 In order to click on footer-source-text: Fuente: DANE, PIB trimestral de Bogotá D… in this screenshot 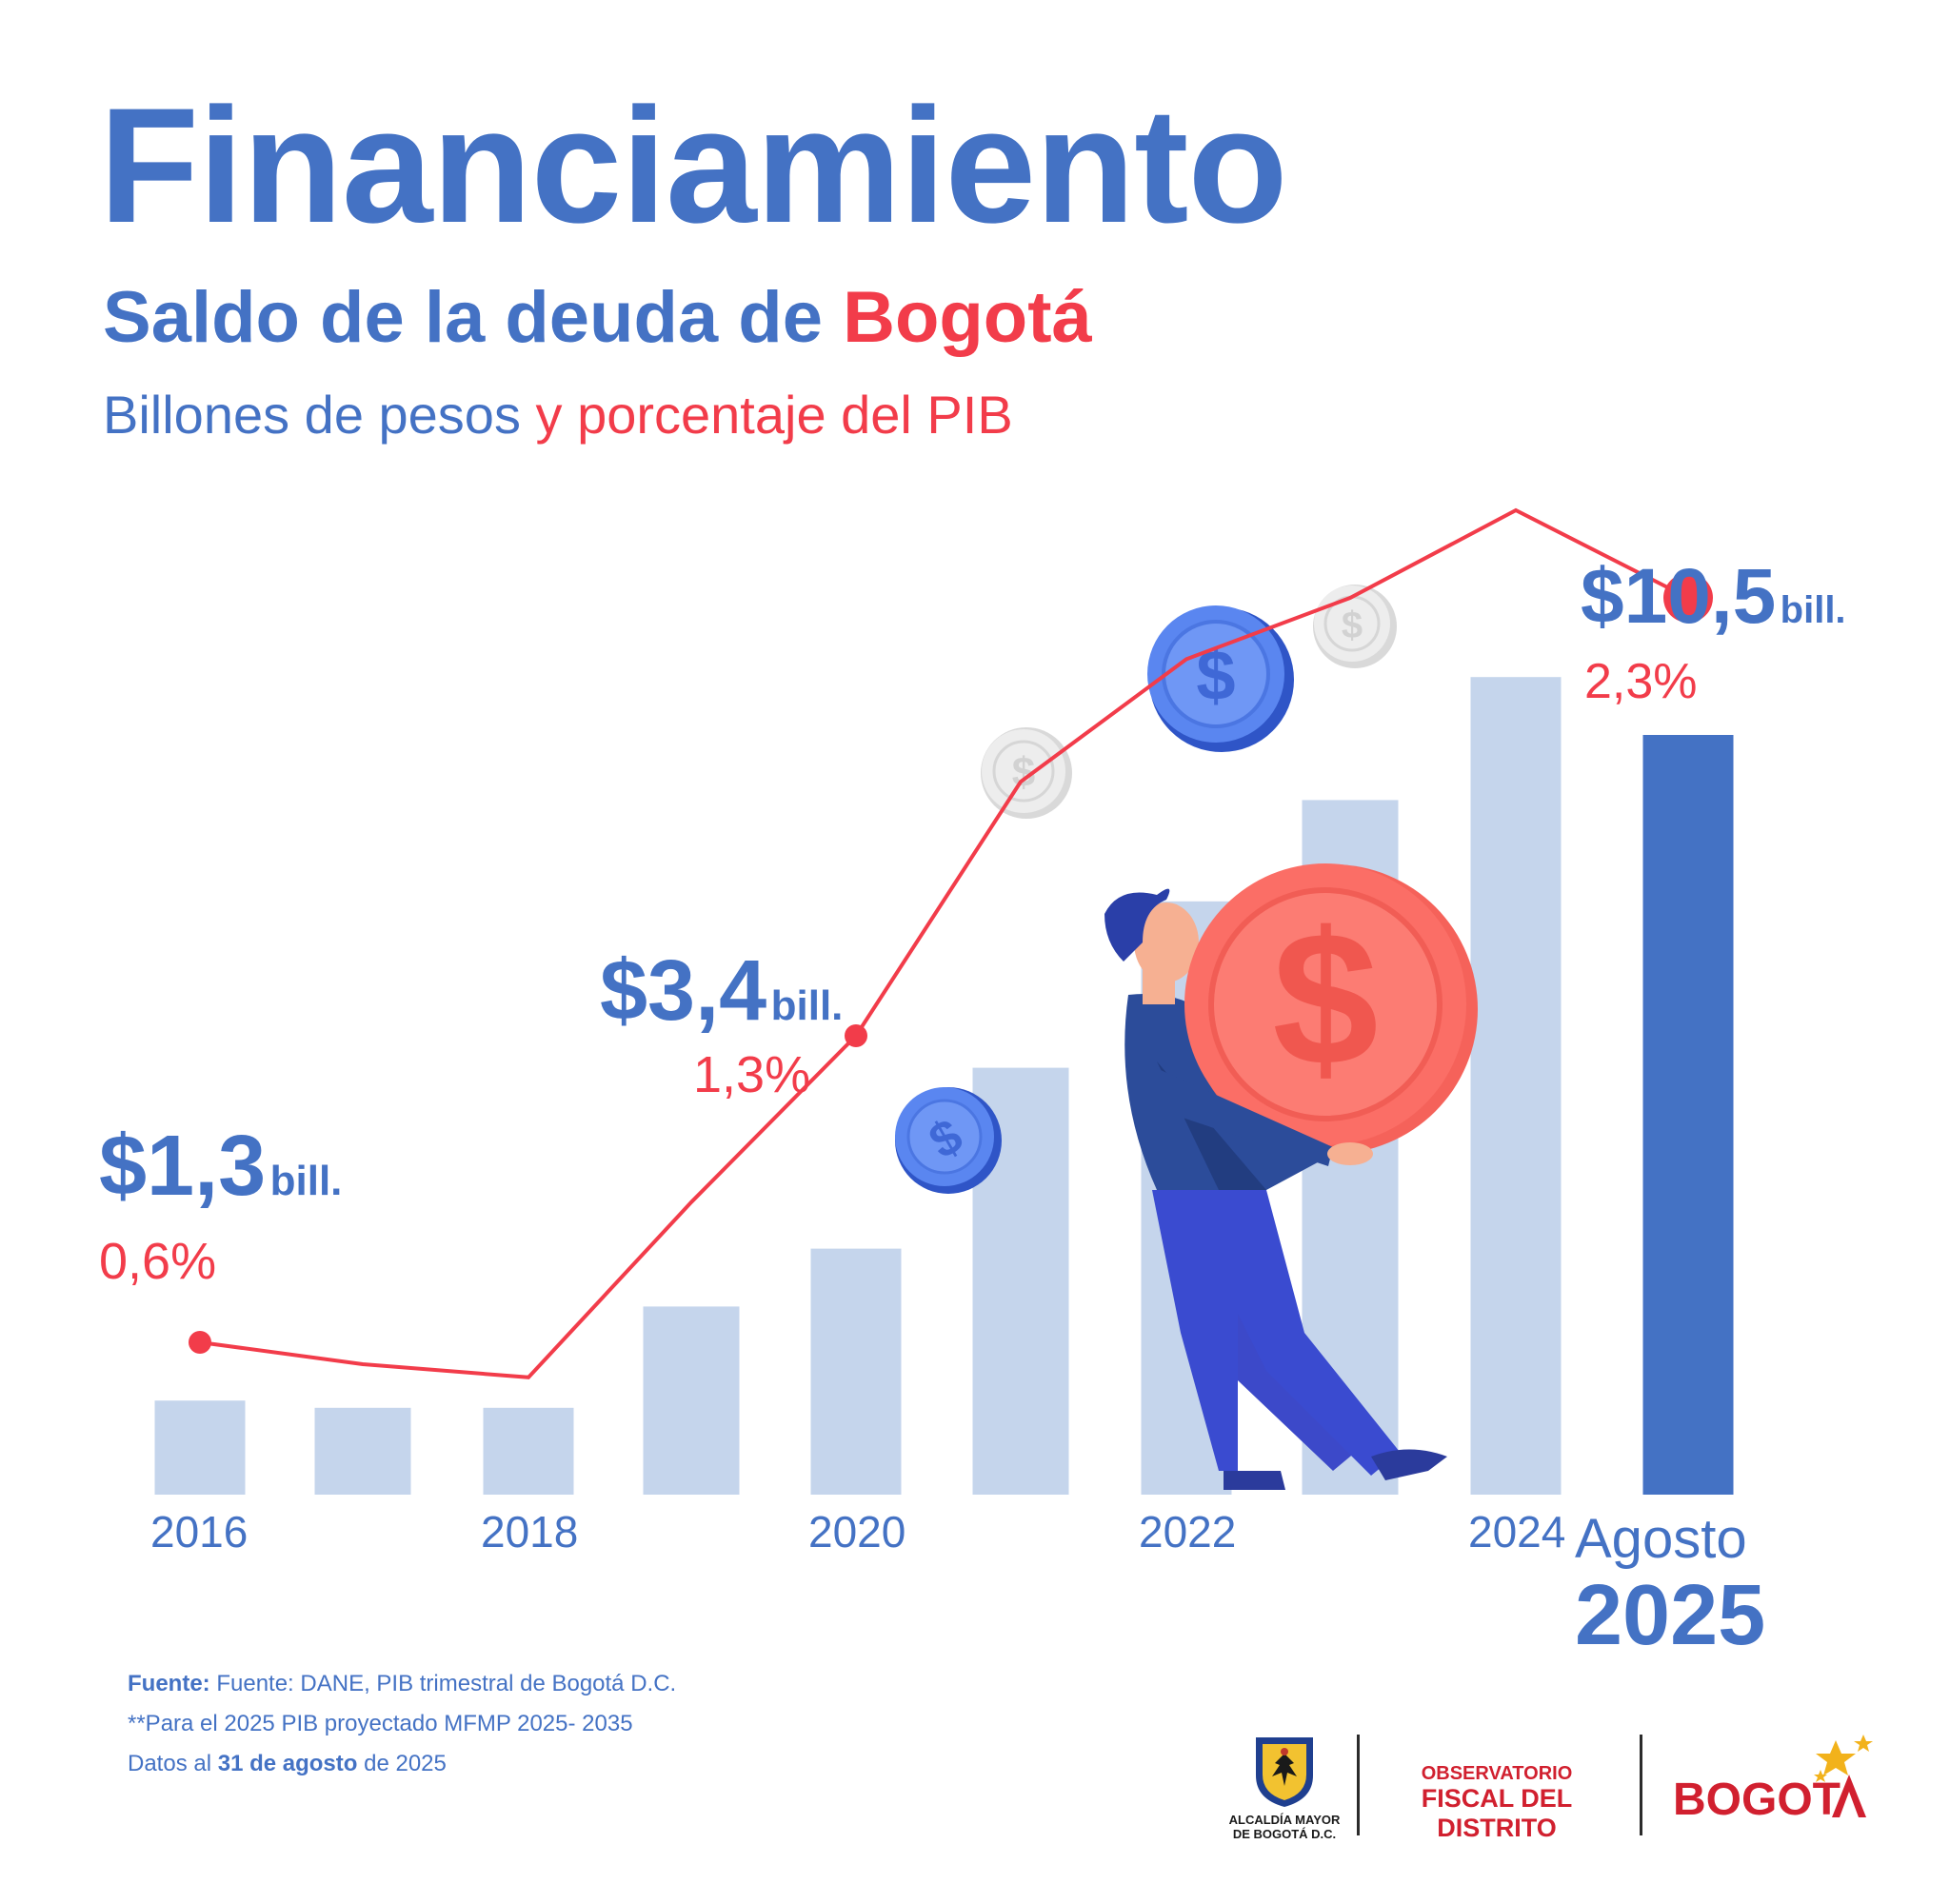, I will do `click(443, 1683)`.